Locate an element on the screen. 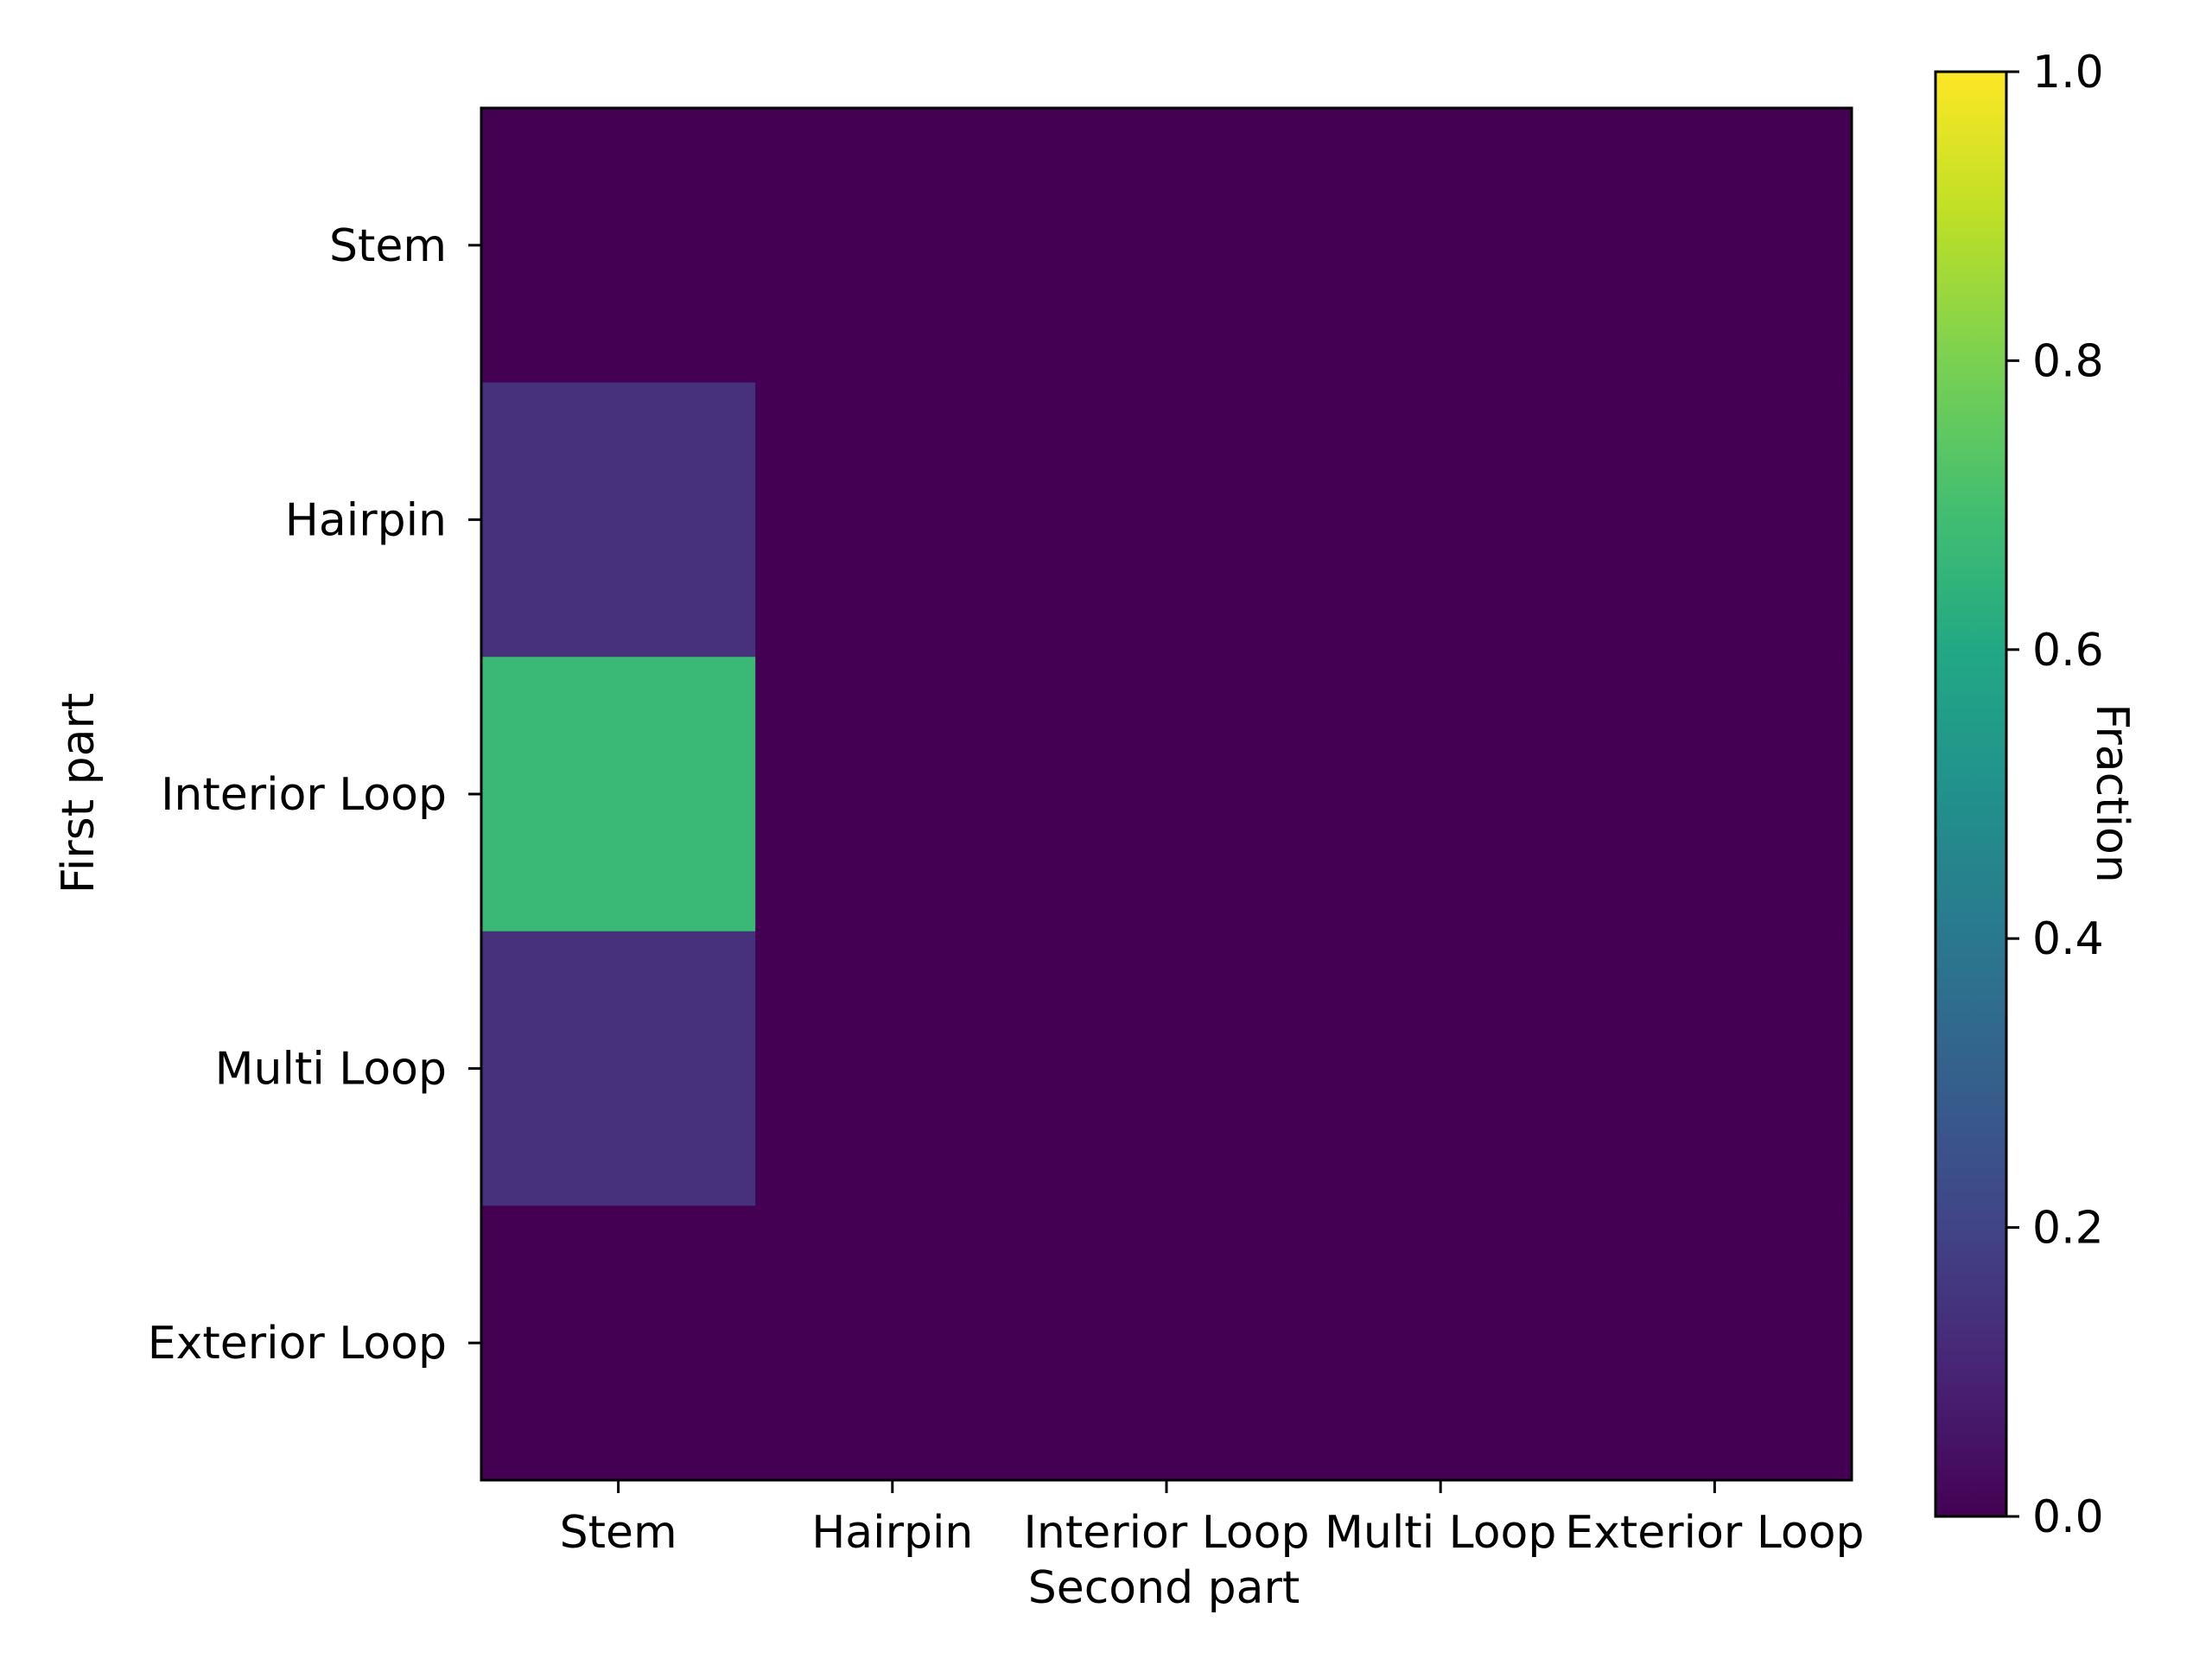 This screenshot has width=2212, height=1659. colorbar-tick-label: 0.0 is located at coordinates (2068, 1517).